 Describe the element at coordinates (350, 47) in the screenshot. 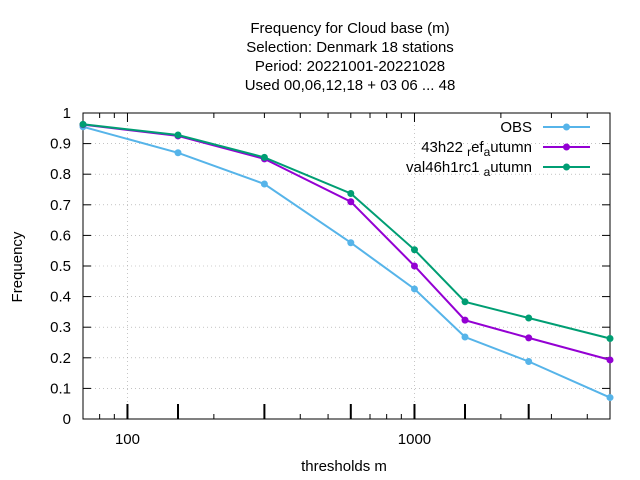

I see `title-line-2: Selection: Denmark 18 stations` at that location.